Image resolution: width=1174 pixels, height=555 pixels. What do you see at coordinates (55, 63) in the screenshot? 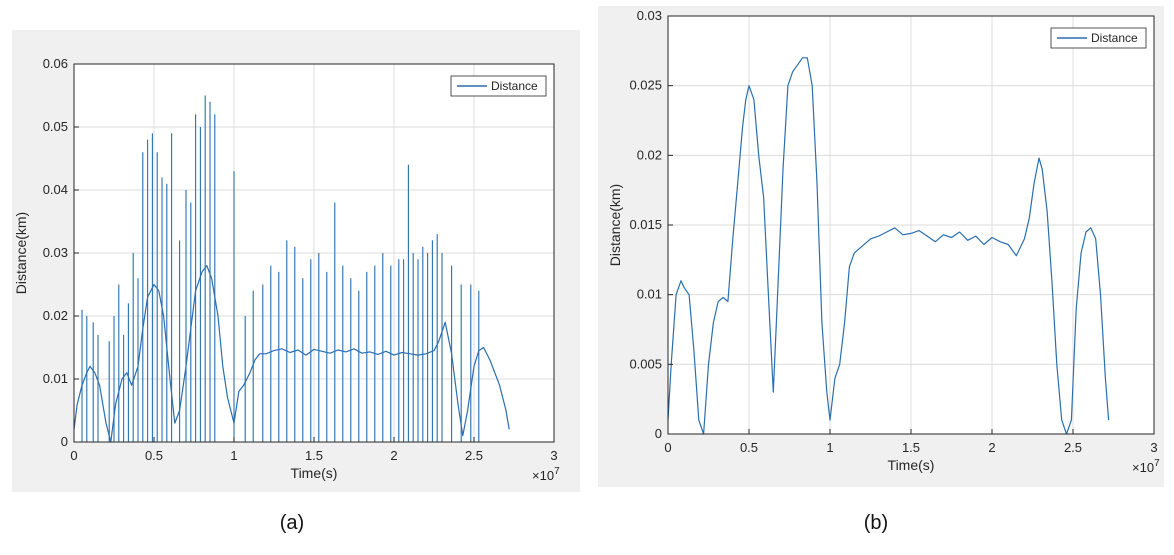
I see `y-tick-label: 0.06` at bounding box center [55, 63].